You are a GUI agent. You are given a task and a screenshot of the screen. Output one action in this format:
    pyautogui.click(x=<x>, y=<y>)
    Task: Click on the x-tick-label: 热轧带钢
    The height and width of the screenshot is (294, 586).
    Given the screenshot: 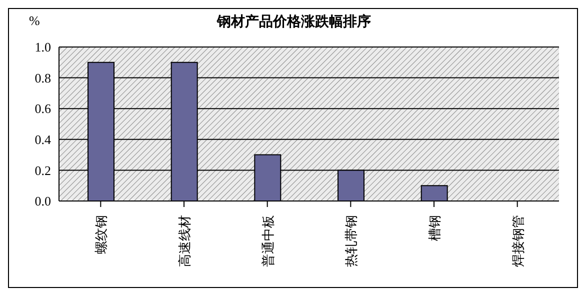 What is the action you would take?
    pyautogui.click(x=352, y=241)
    